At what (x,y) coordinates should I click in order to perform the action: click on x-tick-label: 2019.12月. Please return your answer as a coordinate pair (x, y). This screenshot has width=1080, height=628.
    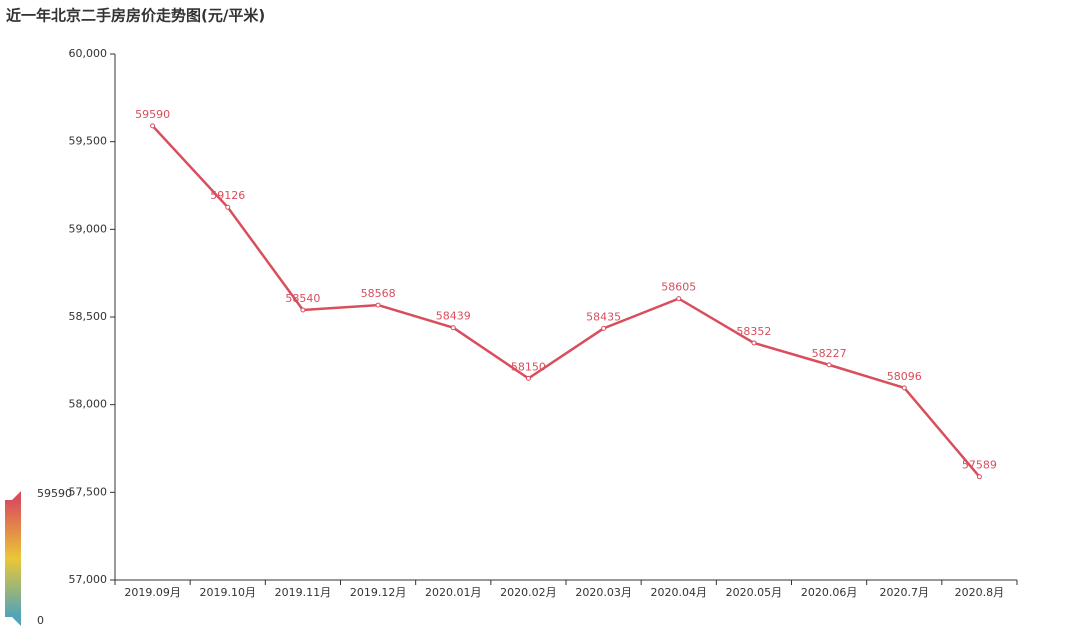
    Looking at the image, I should click on (378, 592).